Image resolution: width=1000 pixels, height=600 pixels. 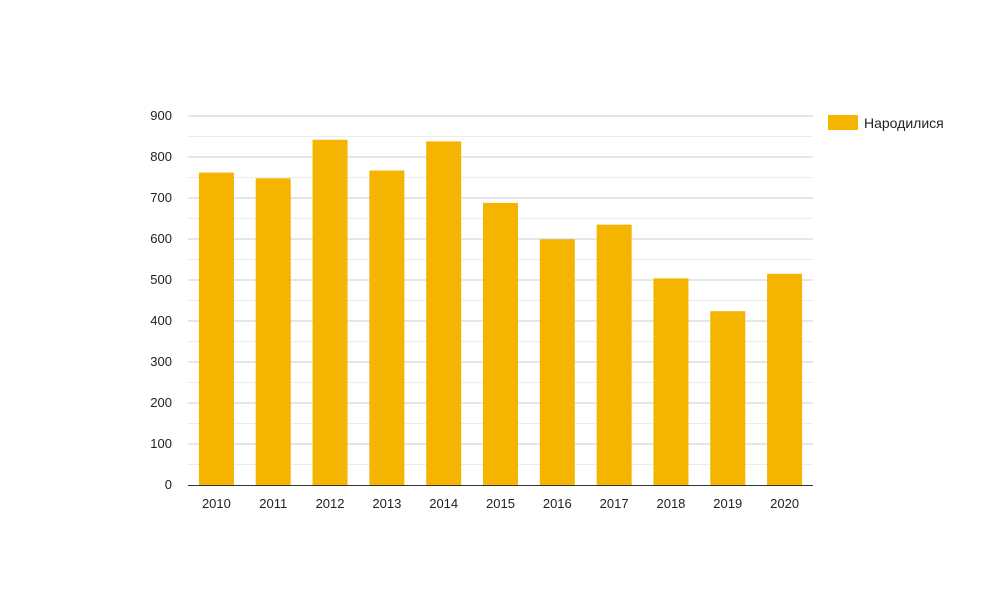 I want to click on x-tick-label: 2010, so click(x=216, y=503).